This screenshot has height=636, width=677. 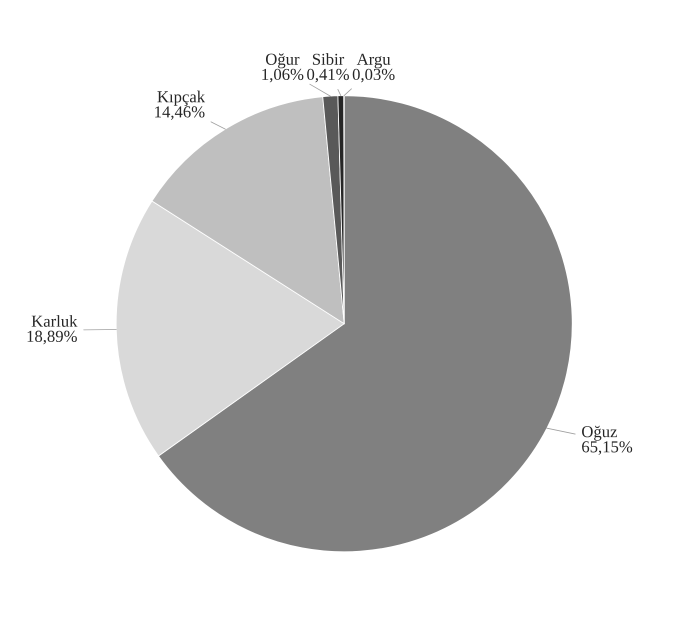 What do you see at coordinates (55, 321) in the screenshot?
I see `slice-label: Karluk` at bounding box center [55, 321].